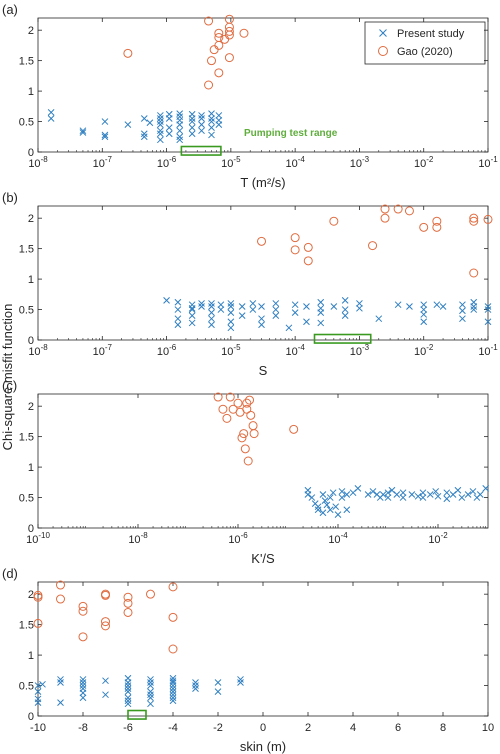  What do you see at coordinates (7, 377) in the screenshot?
I see `y-axis-label: Chi-square misfit function` at bounding box center [7, 377].